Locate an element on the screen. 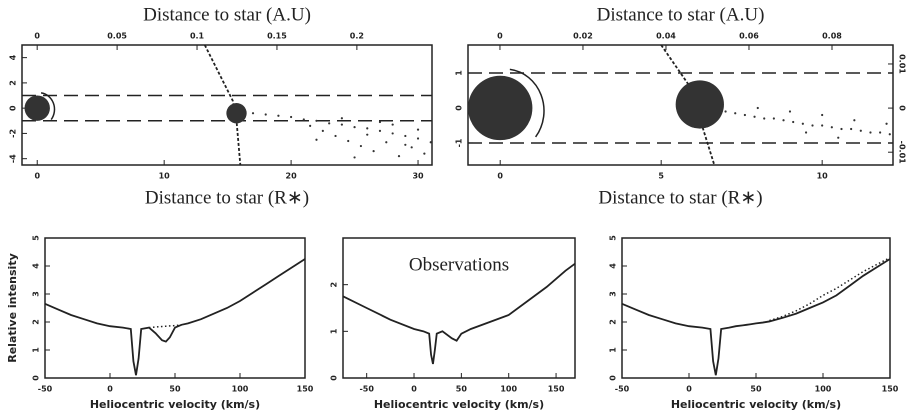  y-axis-title: Relative intensity is located at coordinates (12, 308).